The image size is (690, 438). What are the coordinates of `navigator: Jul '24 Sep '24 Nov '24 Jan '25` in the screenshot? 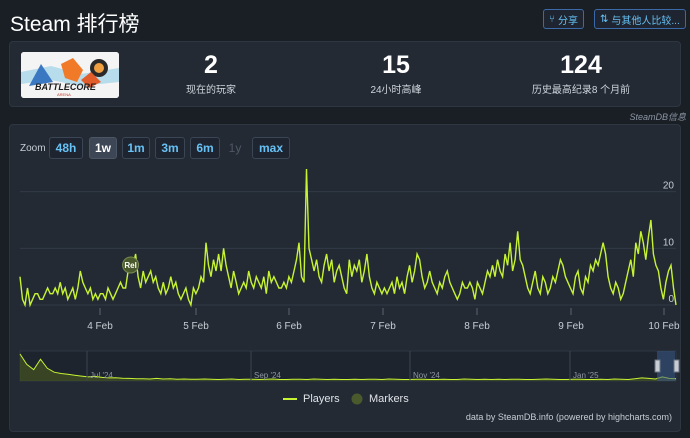 It's located at (349, 366).